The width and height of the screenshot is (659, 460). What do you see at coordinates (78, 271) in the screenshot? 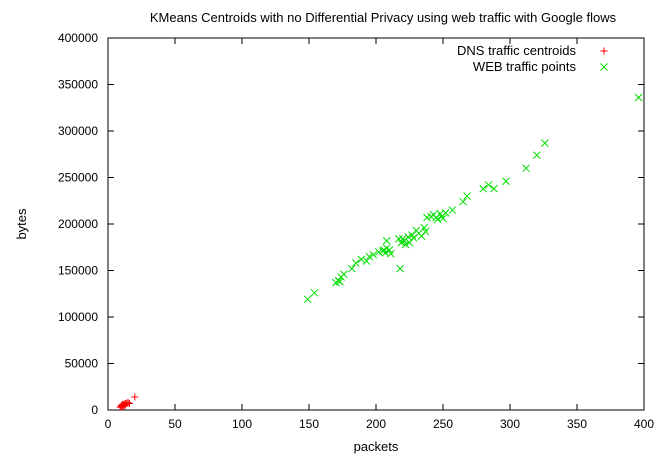
I see `y-tick-label: 150000` at bounding box center [78, 271].